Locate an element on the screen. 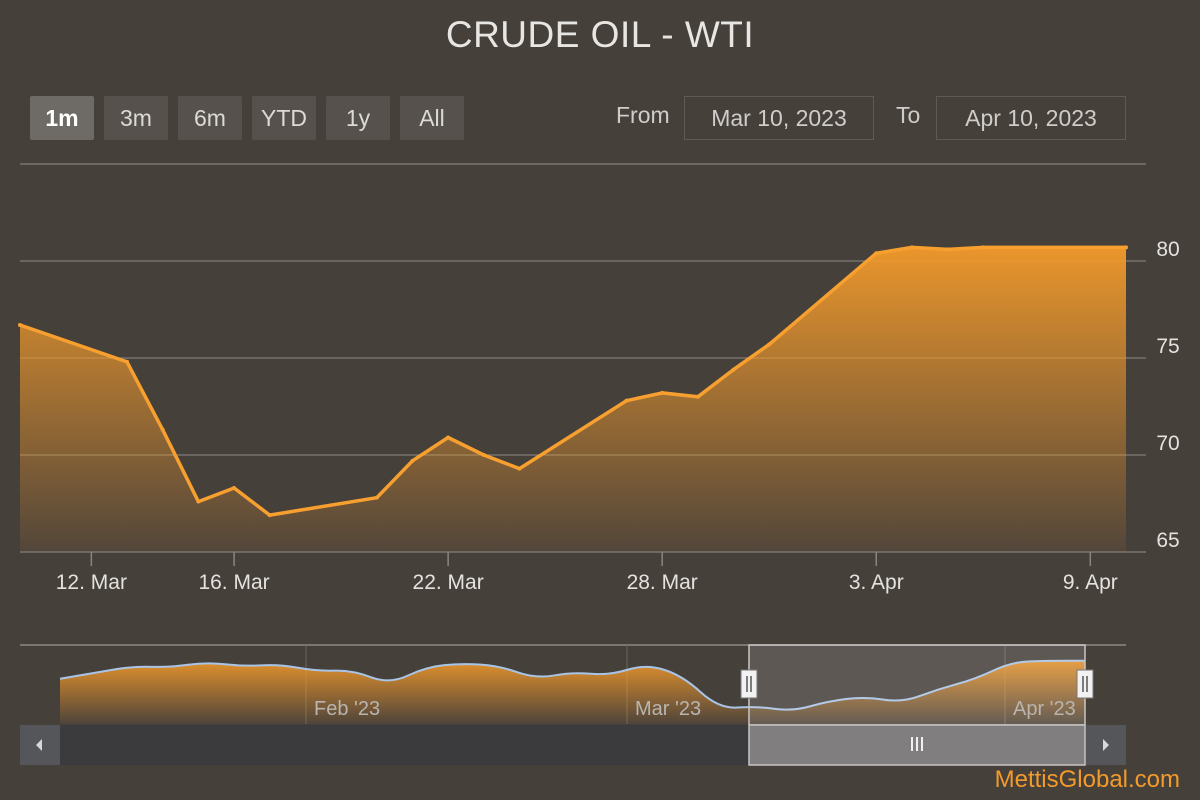 The image size is (1200, 800). range-button-1y: 1y is located at coordinates (358, 118).